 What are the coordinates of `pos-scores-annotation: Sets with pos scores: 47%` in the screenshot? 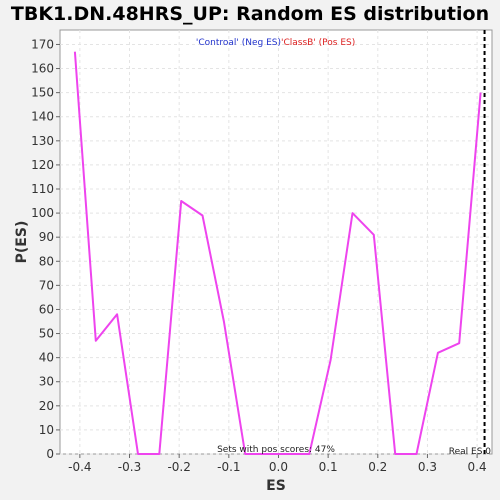 It's located at (276, 450).